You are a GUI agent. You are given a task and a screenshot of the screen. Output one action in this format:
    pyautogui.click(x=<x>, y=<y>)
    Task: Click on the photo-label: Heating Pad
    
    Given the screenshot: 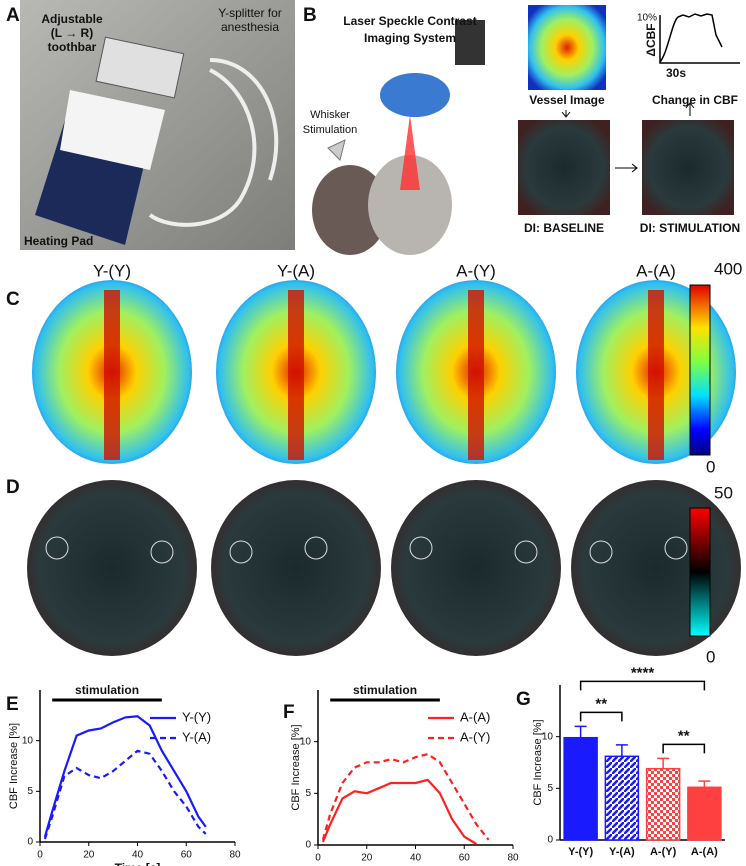 What is the action you would take?
    pyautogui.click(x=58, y=241)
    